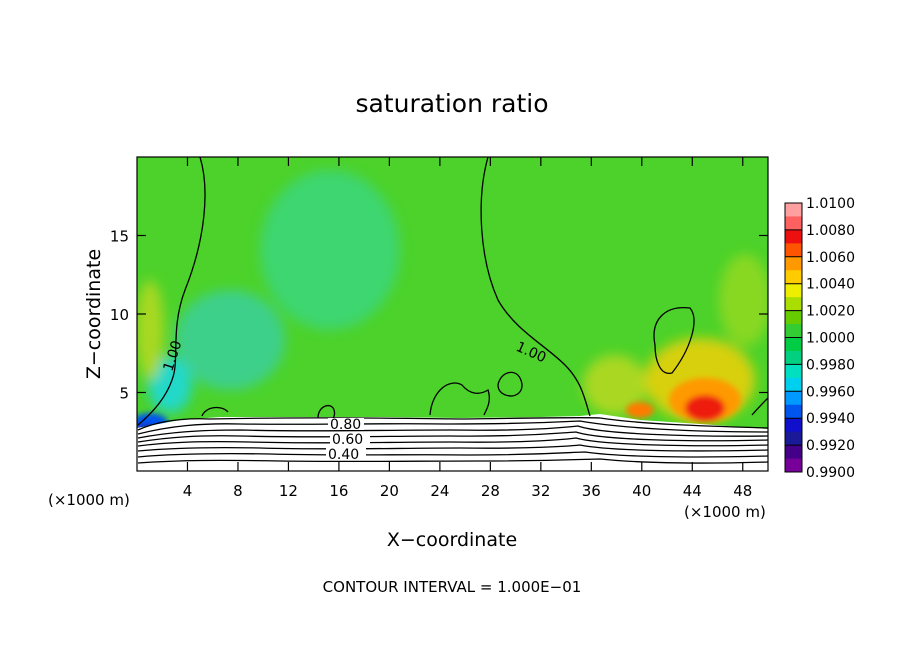 This screenshot has height=654, width=904. What do you see at coordinates (830, 312) in the screenshot?
I see `colorbar-label: 1.0020` at bounding box center [830, 312].